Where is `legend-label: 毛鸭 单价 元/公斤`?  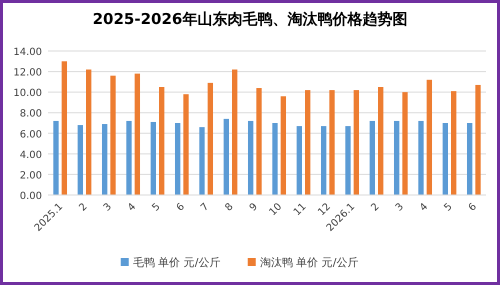
legend-label: 毛鸭 单价 元/公斤 is located at coordinates (176, 262).